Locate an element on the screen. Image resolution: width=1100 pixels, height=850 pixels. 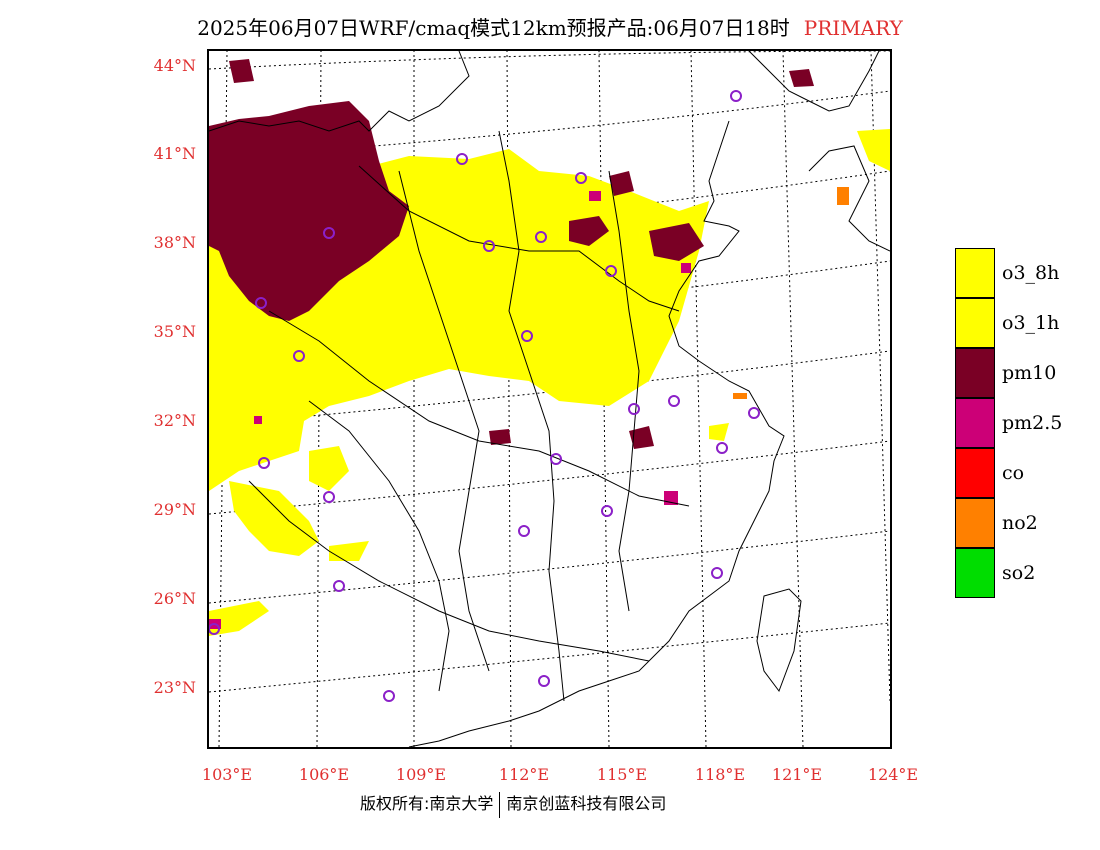
legend-label: pm2.5 is located at coordinates (1032, 423).